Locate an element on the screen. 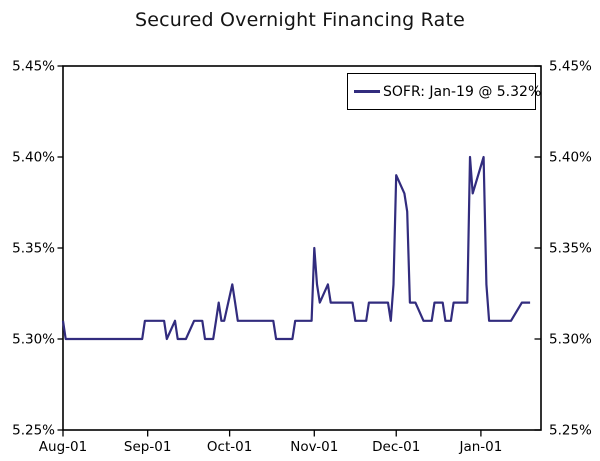  legend: SOFR: Jan-19 @ 5.32% is located at coordinates (444, 91).